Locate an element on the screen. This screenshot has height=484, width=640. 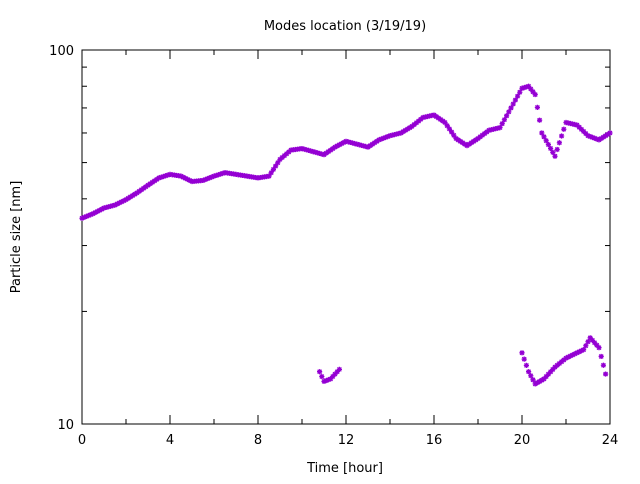
x-tick-label: 24 is located at coordinates (610, 440).